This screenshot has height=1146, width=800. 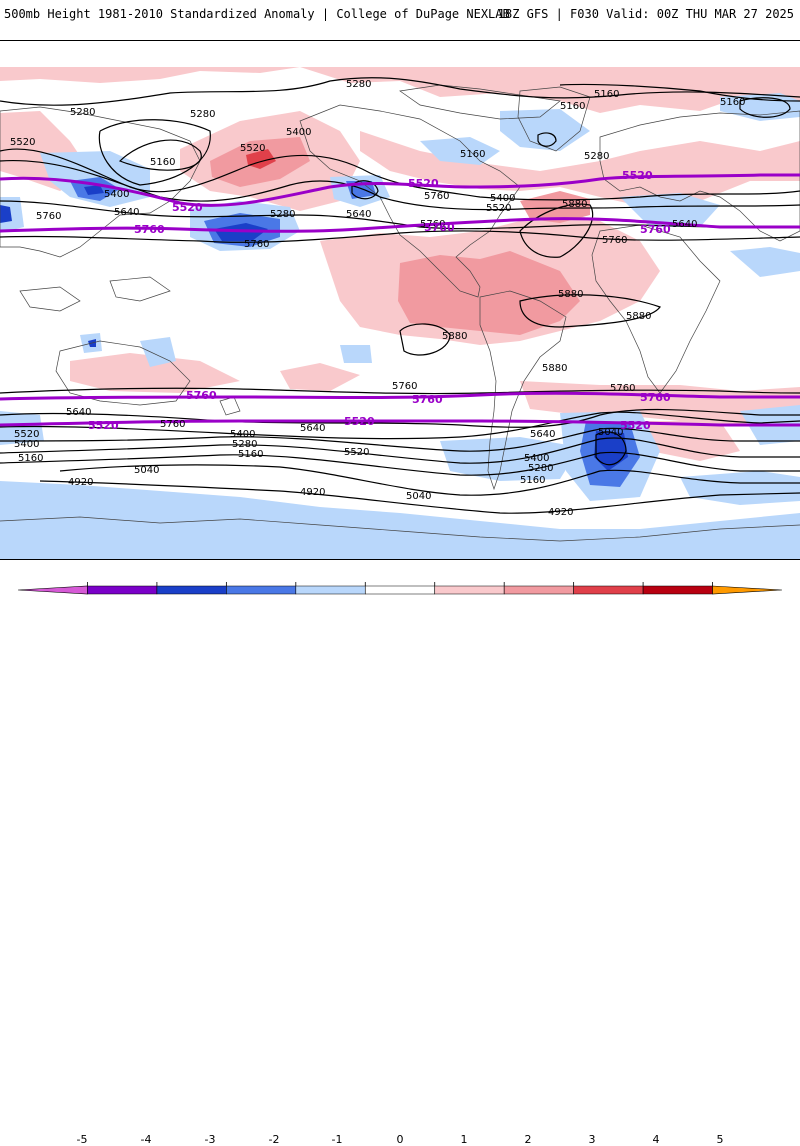 What do you see at coordinates (400, 584) in the screenshot?
I see `colorbar-ticks` at bounding box center [400, 584].